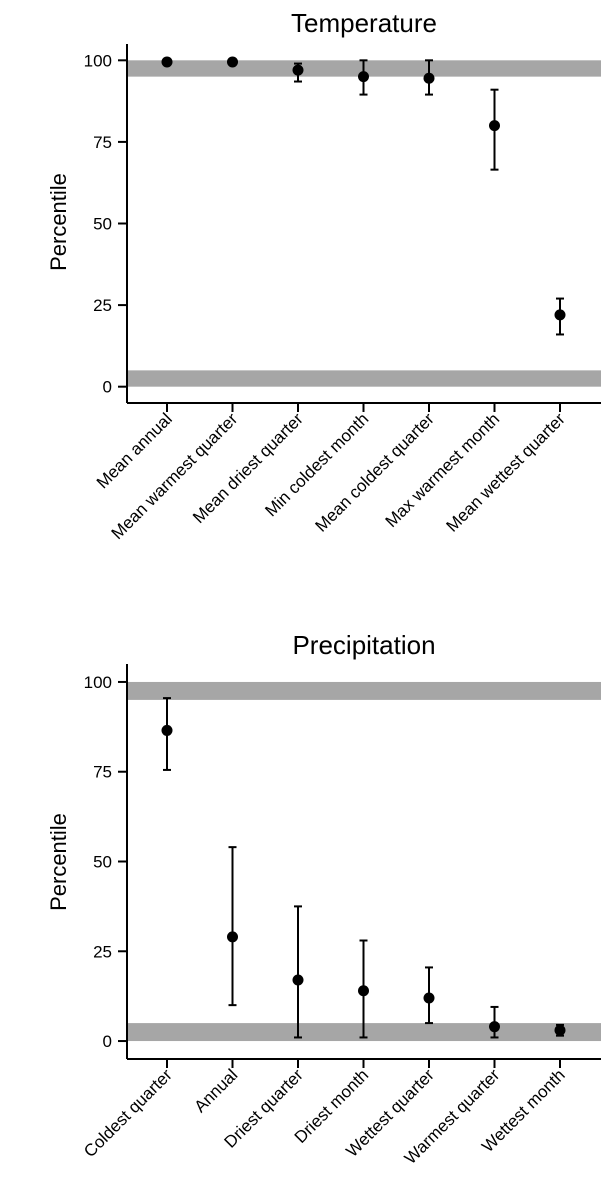 The width and height of the screenshot is (603, 1195). I want to click on temperature-x-tick-label: Mean warmest quarter, so click(175, 476).